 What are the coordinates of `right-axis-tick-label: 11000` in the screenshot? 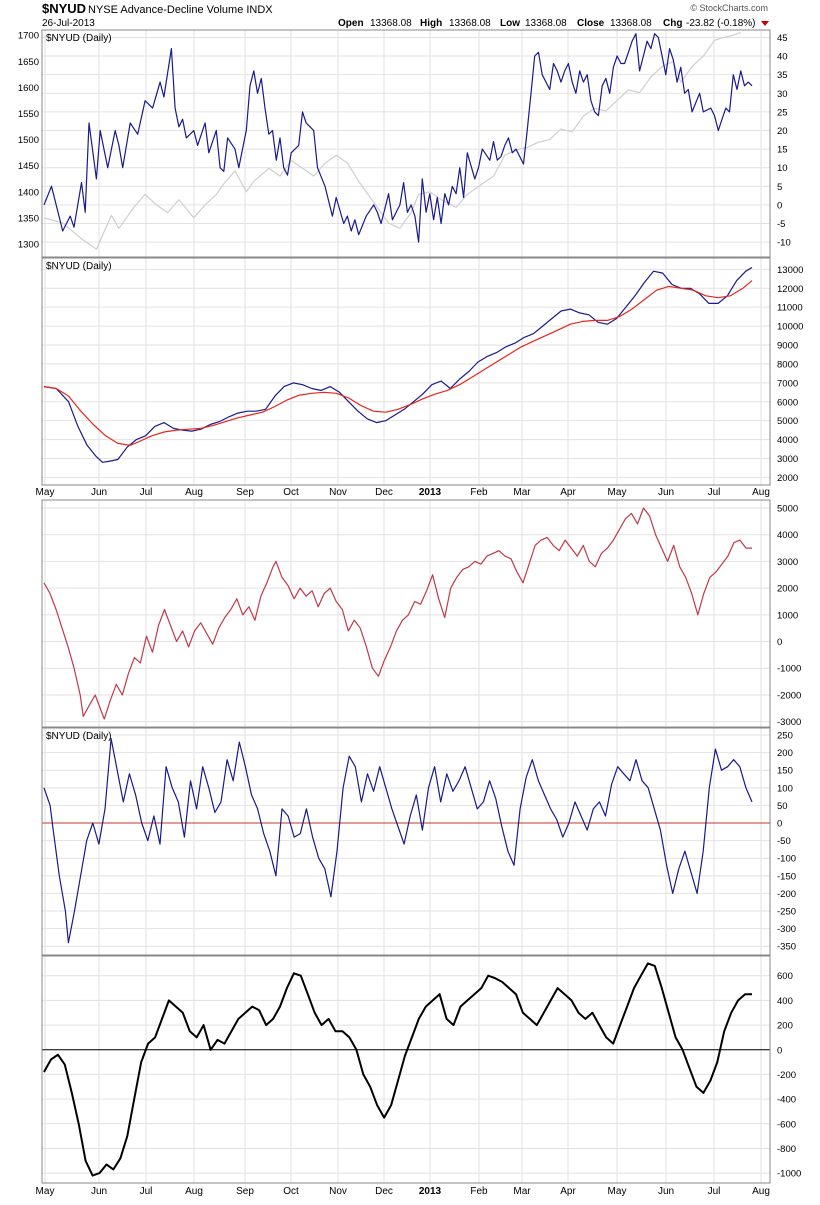 It's located at (790, 308).